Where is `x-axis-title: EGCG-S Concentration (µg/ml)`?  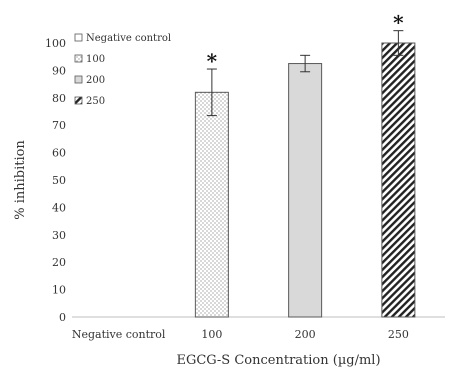
x-axis-title: EGCG-S Concentration (µg/ml) is located at coordinates (278, 360).